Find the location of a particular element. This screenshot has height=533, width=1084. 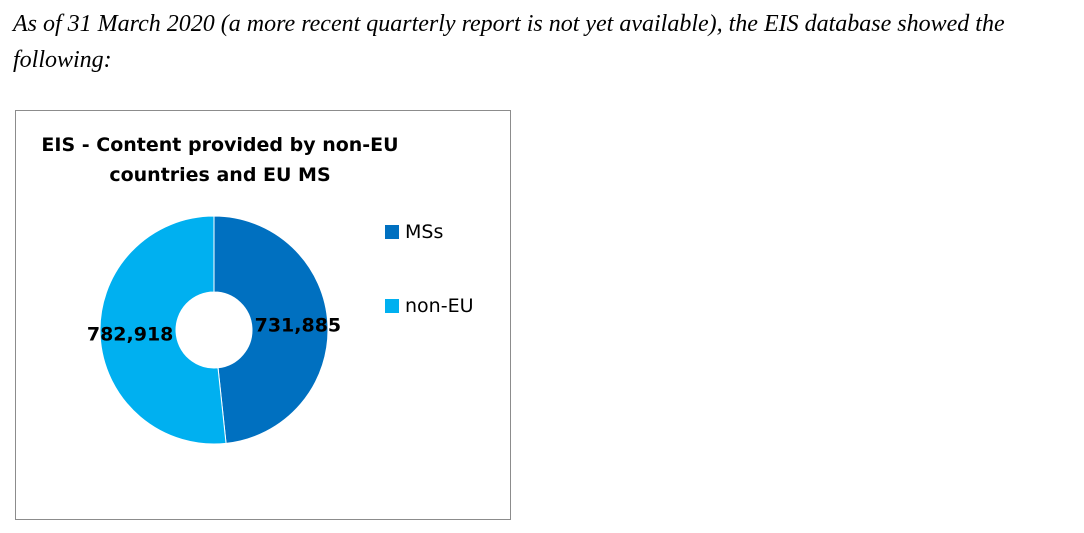

data-label-mss: 731,885 is located at coordinates (298, 326).